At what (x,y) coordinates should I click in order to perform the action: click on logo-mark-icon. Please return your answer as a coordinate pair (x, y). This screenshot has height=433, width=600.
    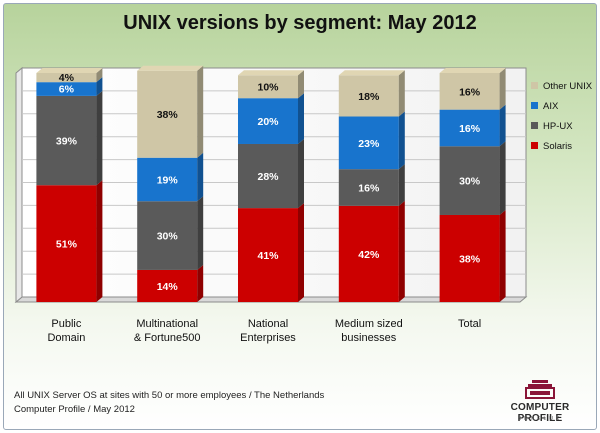
    Looking at the image, I should click on (540, 389).